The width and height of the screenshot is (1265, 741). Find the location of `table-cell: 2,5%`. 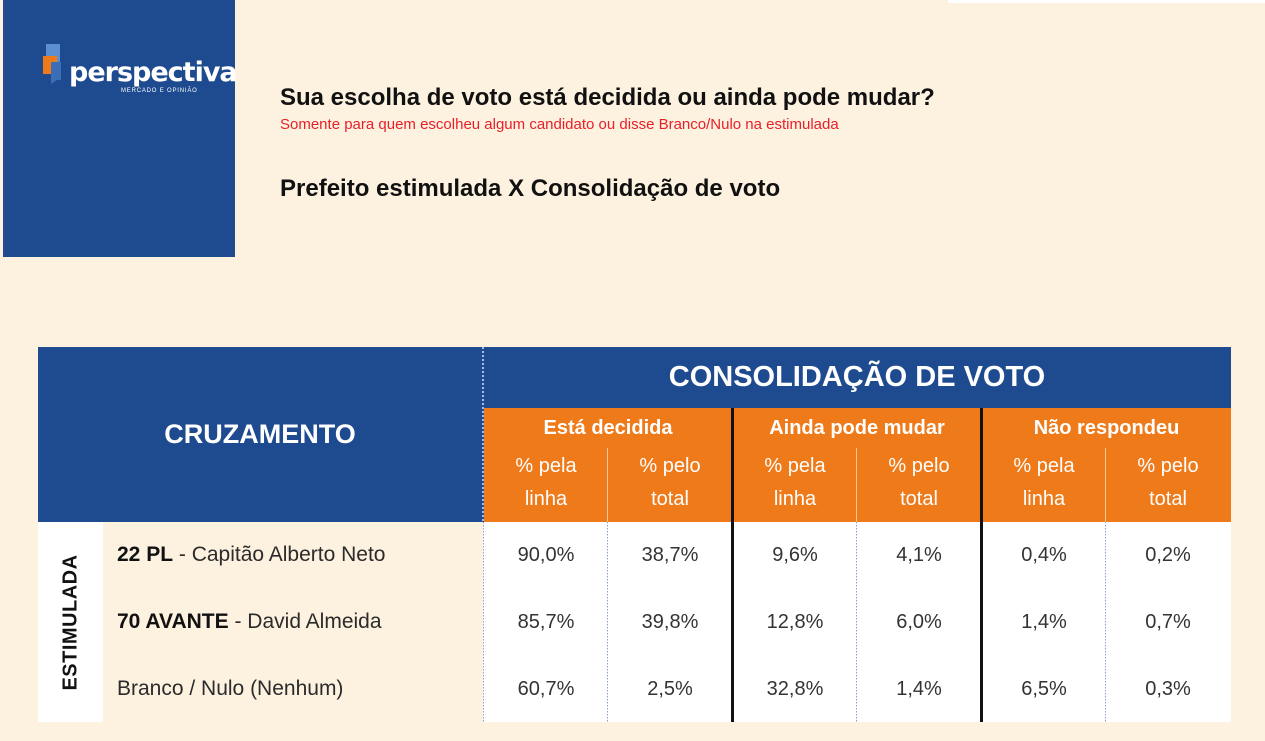

table-cell: 2,5% is located at coordinates (670, 689).